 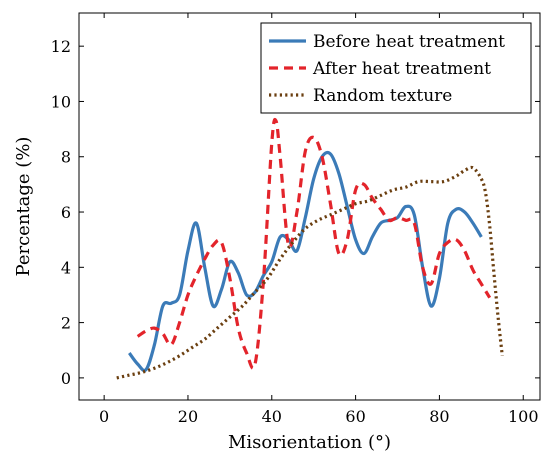 I want to click on legend-label-2: After heat treatment, so click(x=401, y=69).